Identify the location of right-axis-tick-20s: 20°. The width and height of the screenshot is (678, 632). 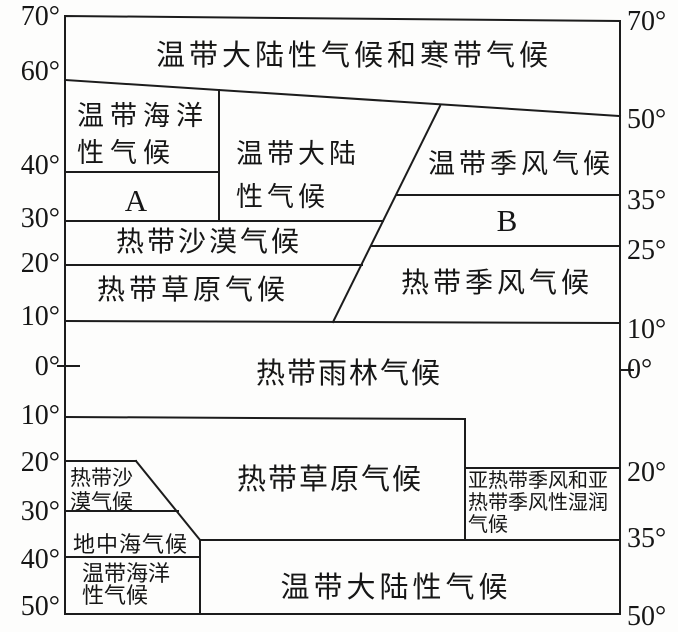
(647, 472).